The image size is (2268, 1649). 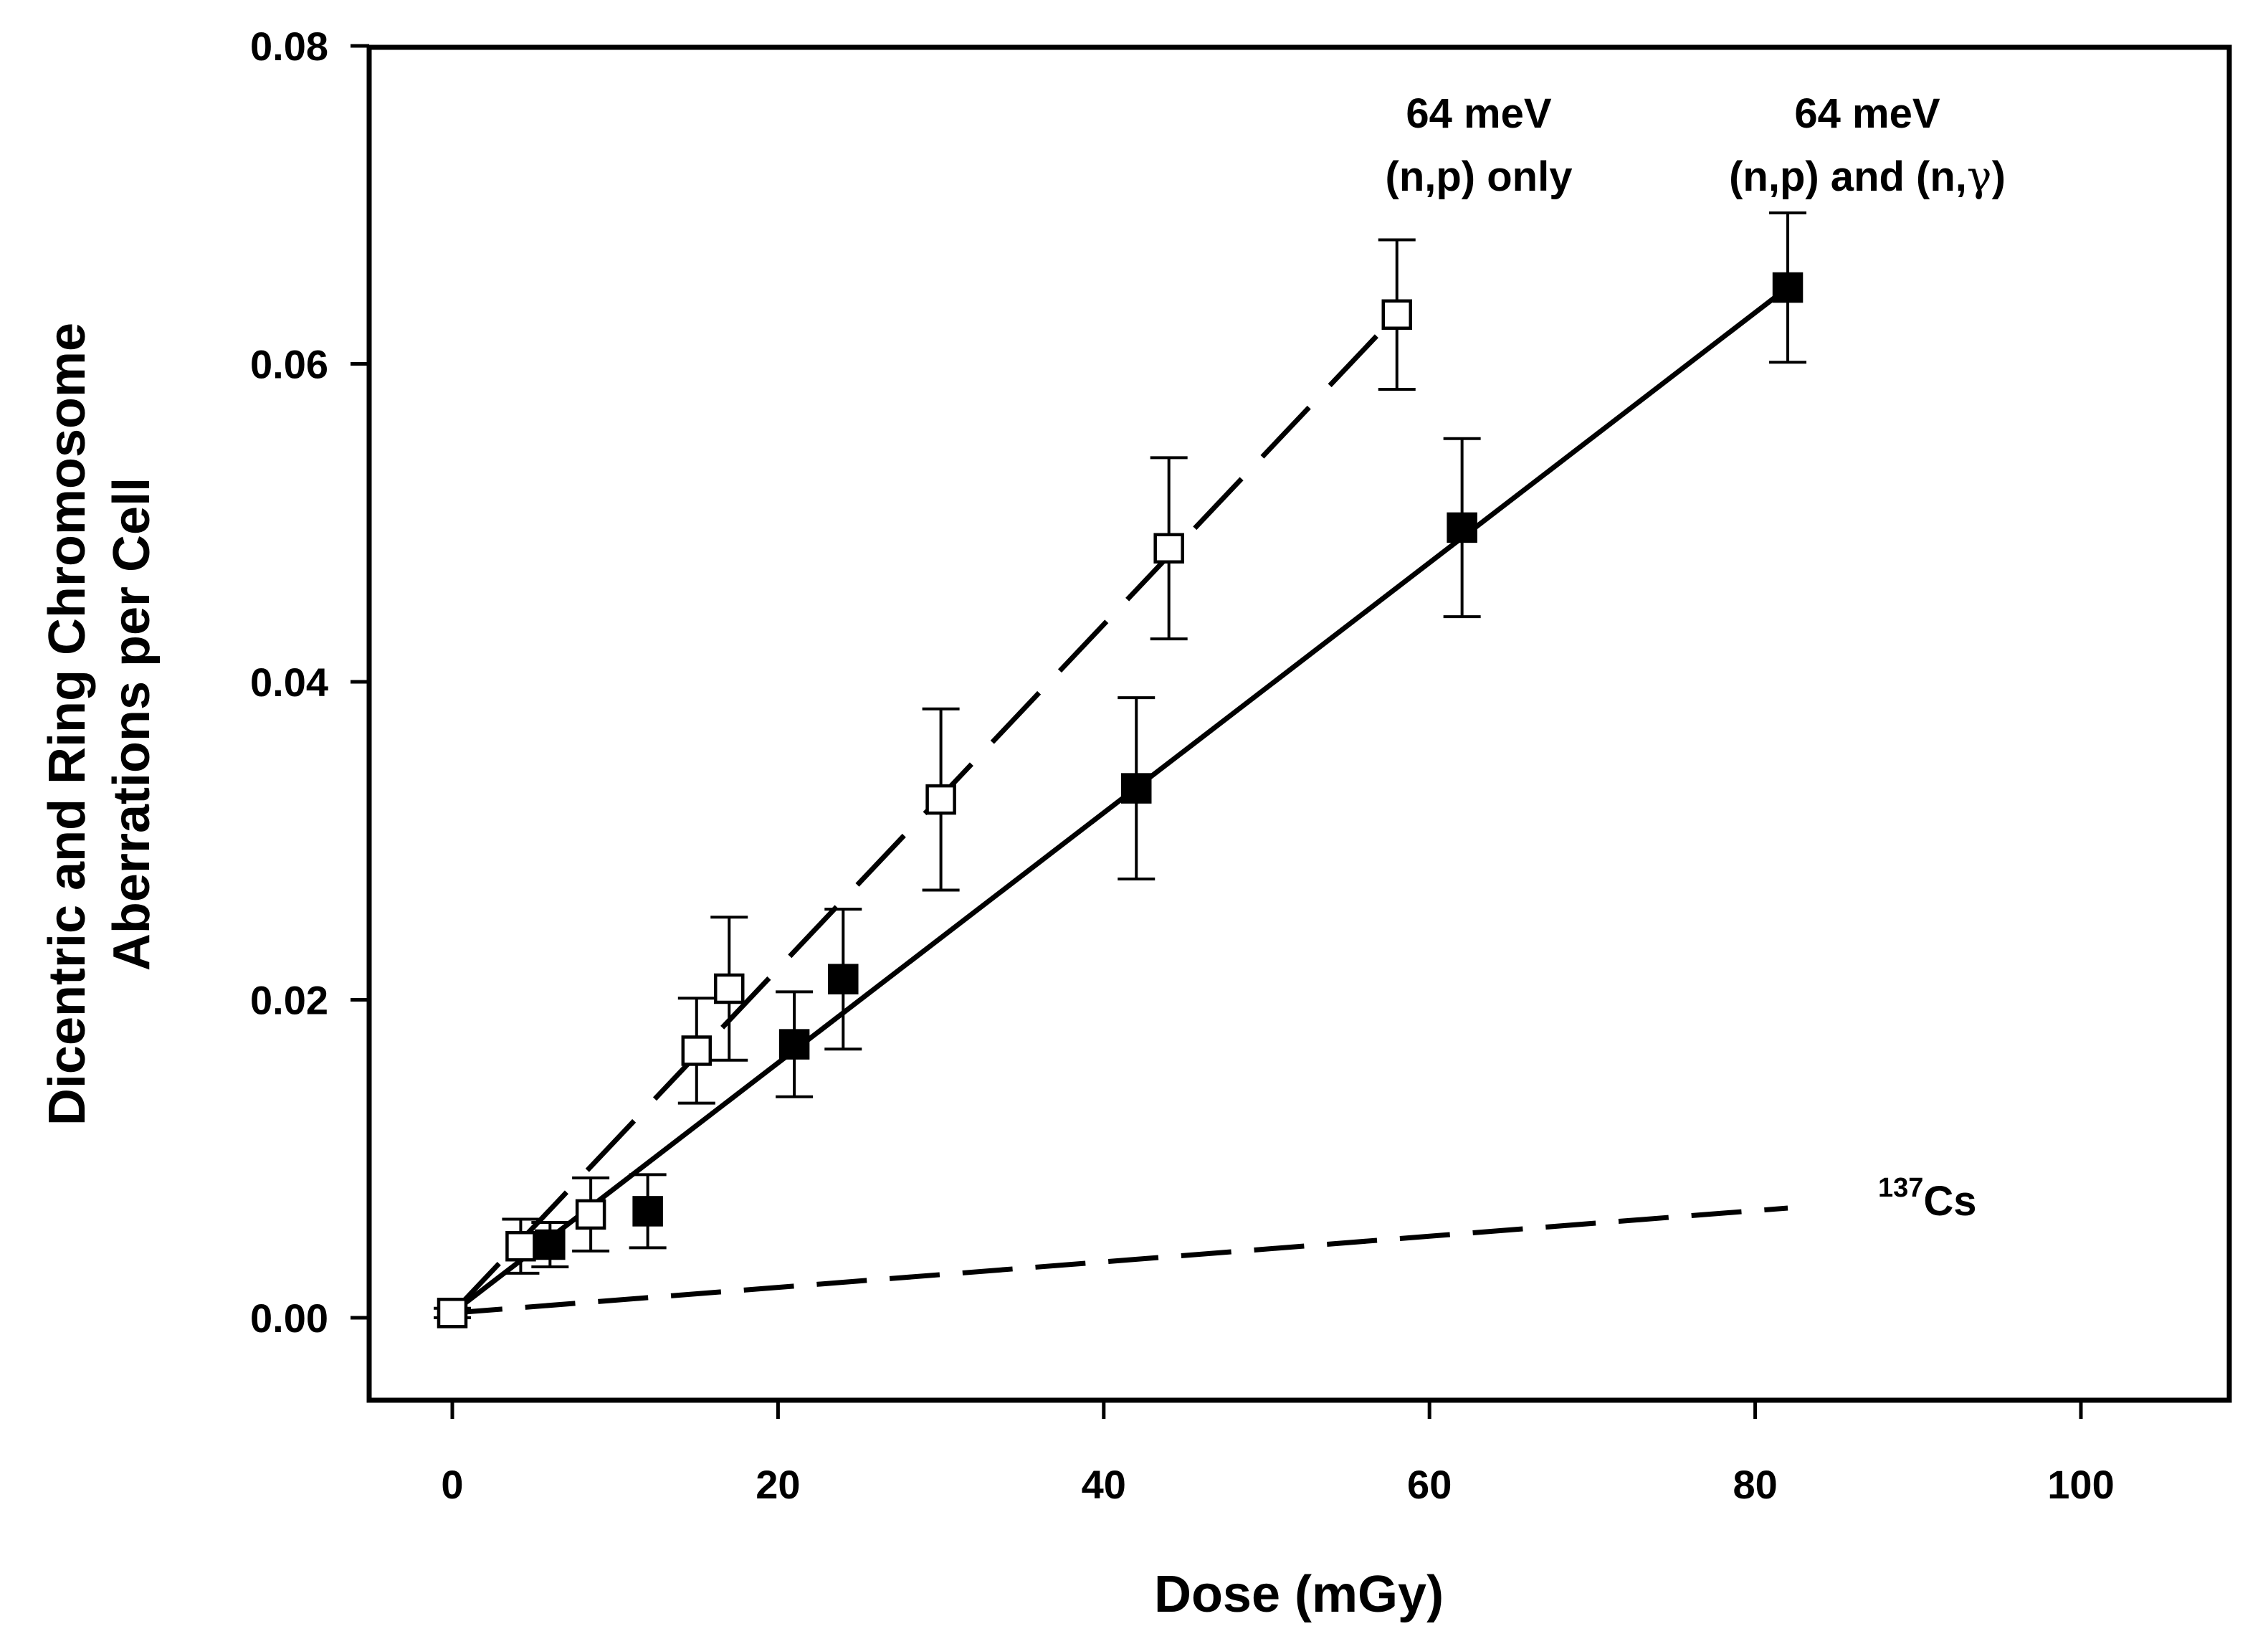 I want to click on annotation-np-only-line1: 64 meV, so click(x=1478, y=113).